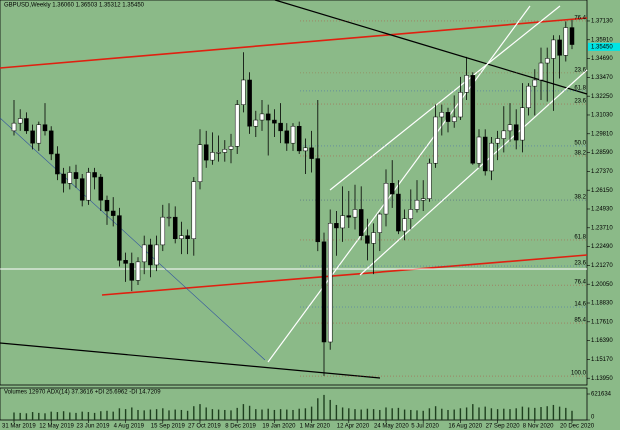 Image resolution: width=620 pixels, height=430 pixels. I want to click on y-tick-label: 1.28590, so click(602, 153).